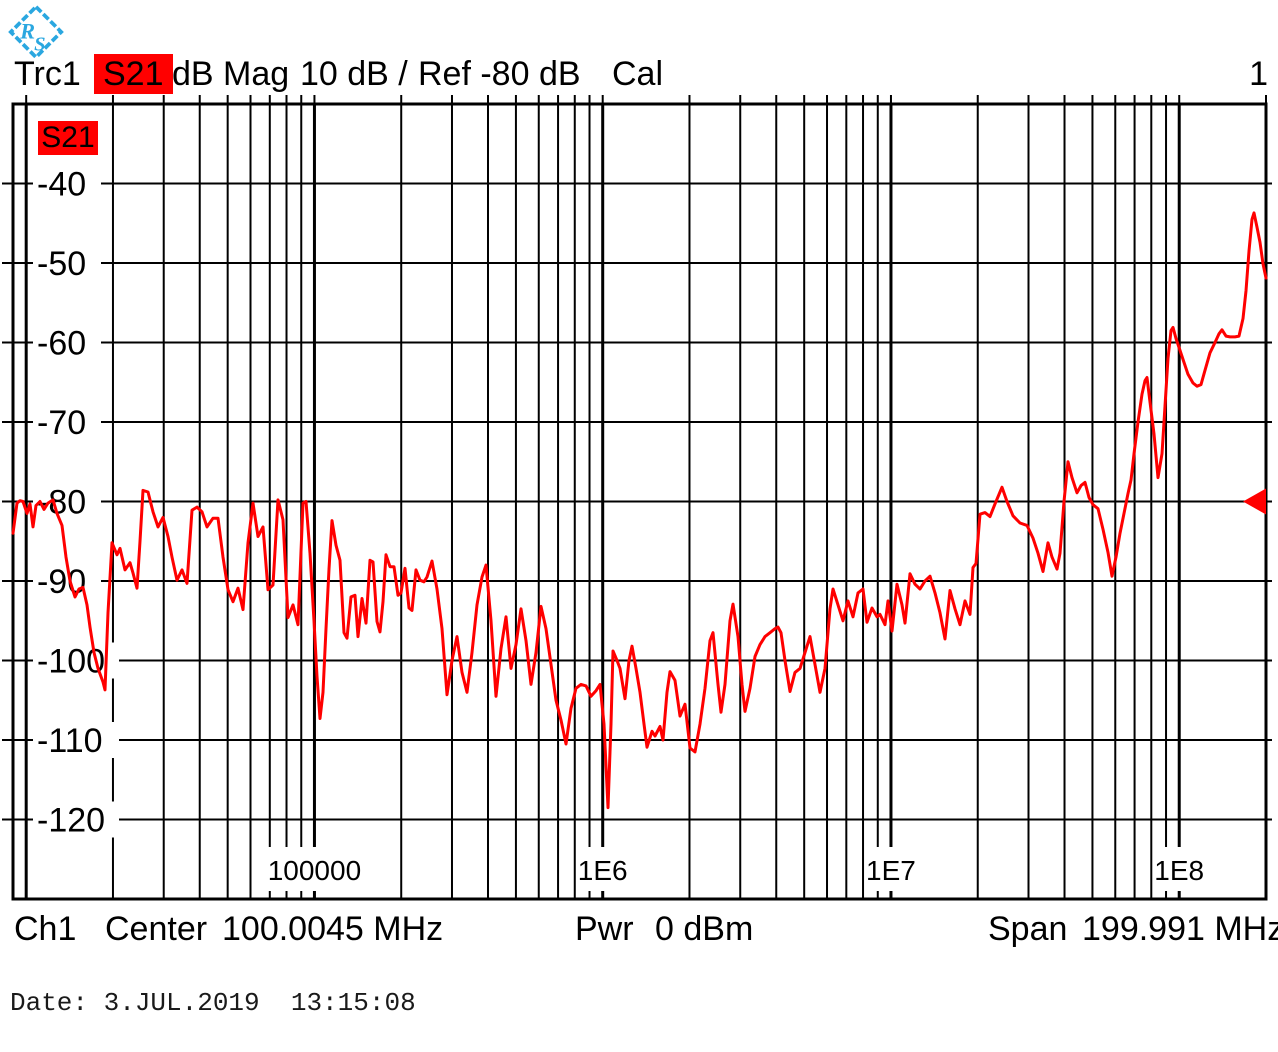 Image resolution: width=1278 pixels, height=1052 pixels. I want to click on power-label: Pwr, so click(604, 929).